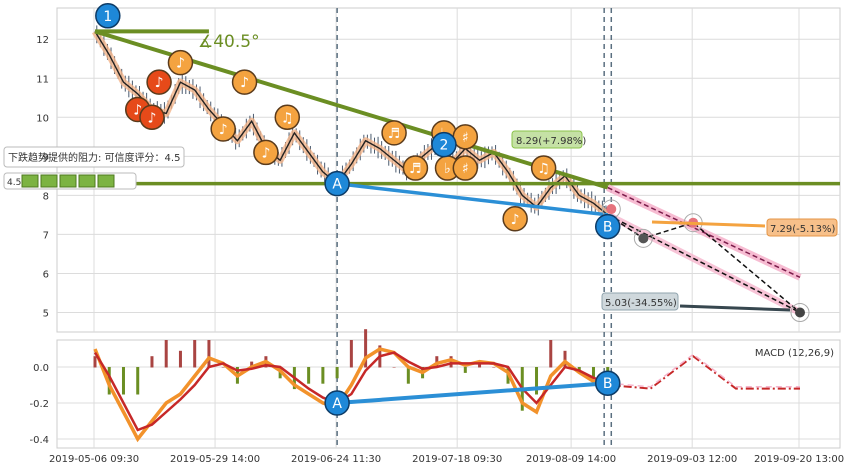 This screenshot has width=845, height=475. I want to click on resistance-tooltip-box, so click(94, 157).